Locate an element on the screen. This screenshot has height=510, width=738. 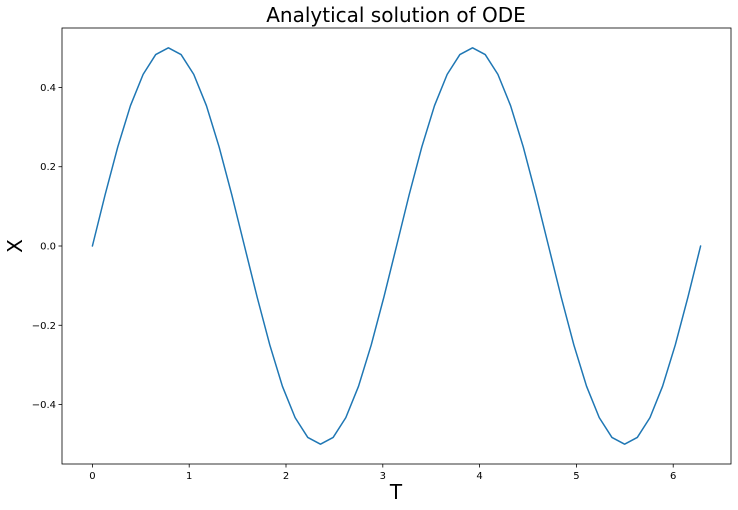
x-tick-label: 6 is located at coordinates (673, 476).